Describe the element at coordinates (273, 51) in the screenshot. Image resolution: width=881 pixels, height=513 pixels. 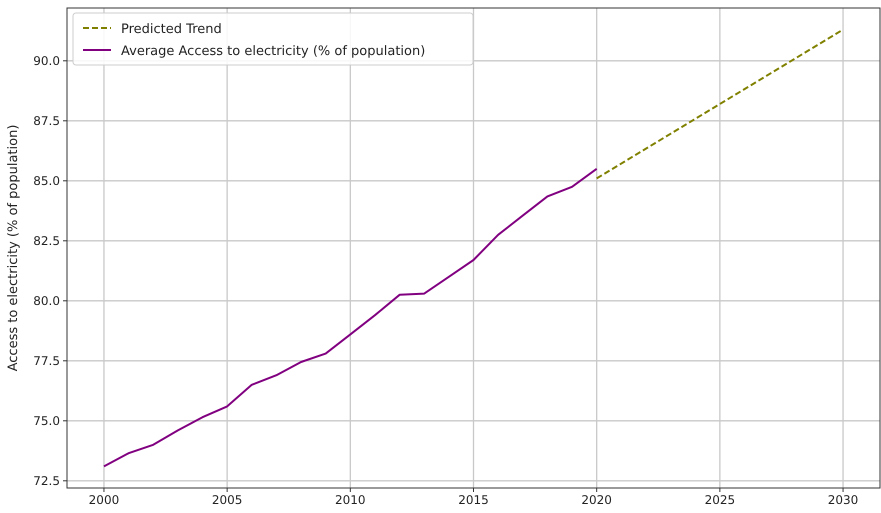
I see `legend-label: Average Access to electricity (% of population)` at that location.